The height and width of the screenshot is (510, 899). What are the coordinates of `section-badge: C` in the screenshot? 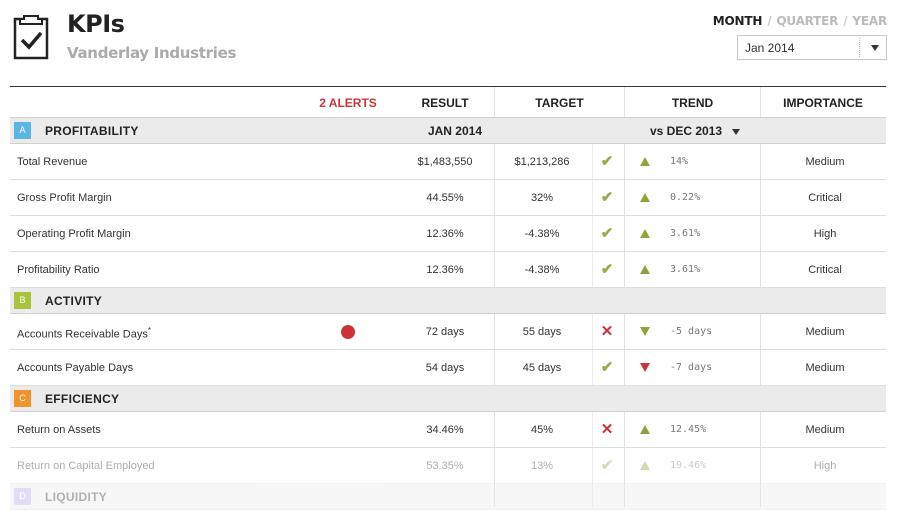 It's located at (22, 398).